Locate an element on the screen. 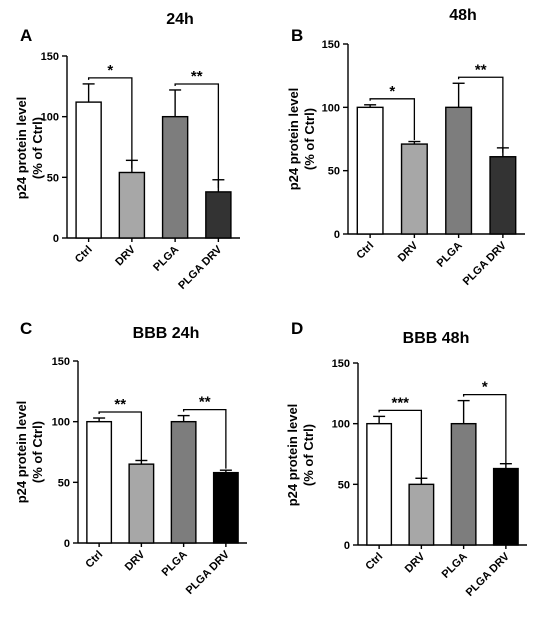 This screenshot has height=622, width=550. panel-letter: A is located at coordinates (26, 35).